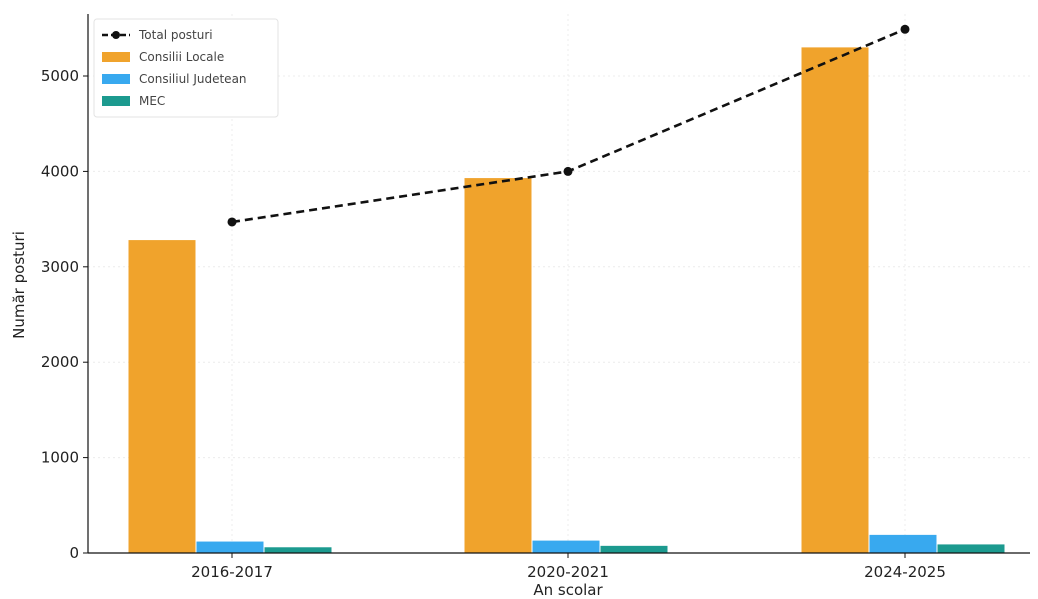 This screenshot has height=599, width=1038. What do you see at coordinates (60, 362) in the screenshot?
I see `y-tick-label: 2000` at bounding box center [60, 362].